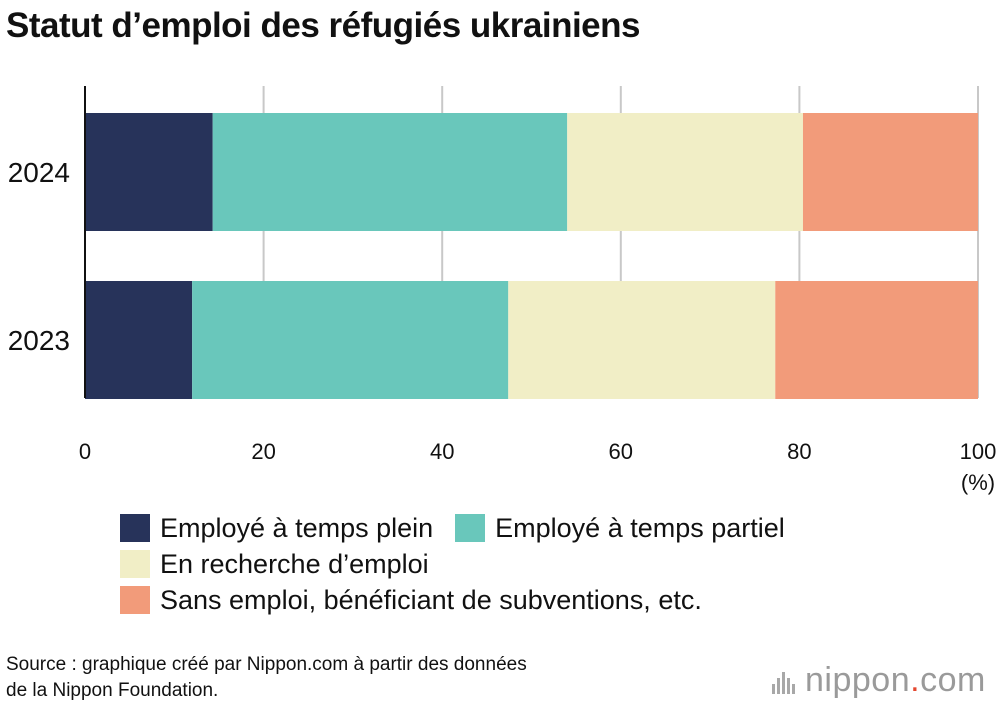 The image size is (1000, 706). Describe the element at coordinates (85, 451) in the screenshot. I see `x-tick-label-0: 0` at that location.